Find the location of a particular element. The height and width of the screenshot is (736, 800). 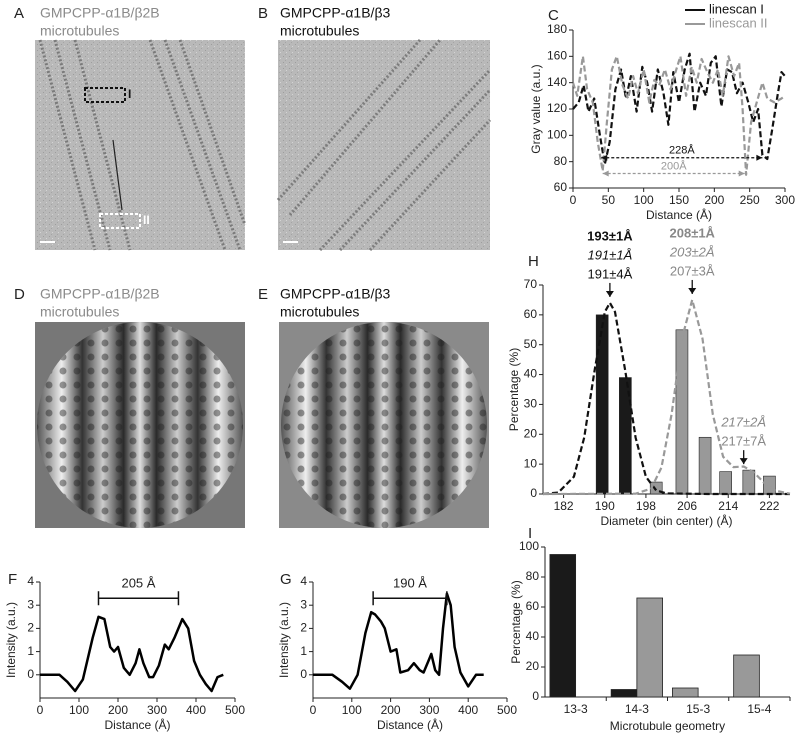

y-axis-label: Intensity (a.u.) is located at coordinates (11, 640).